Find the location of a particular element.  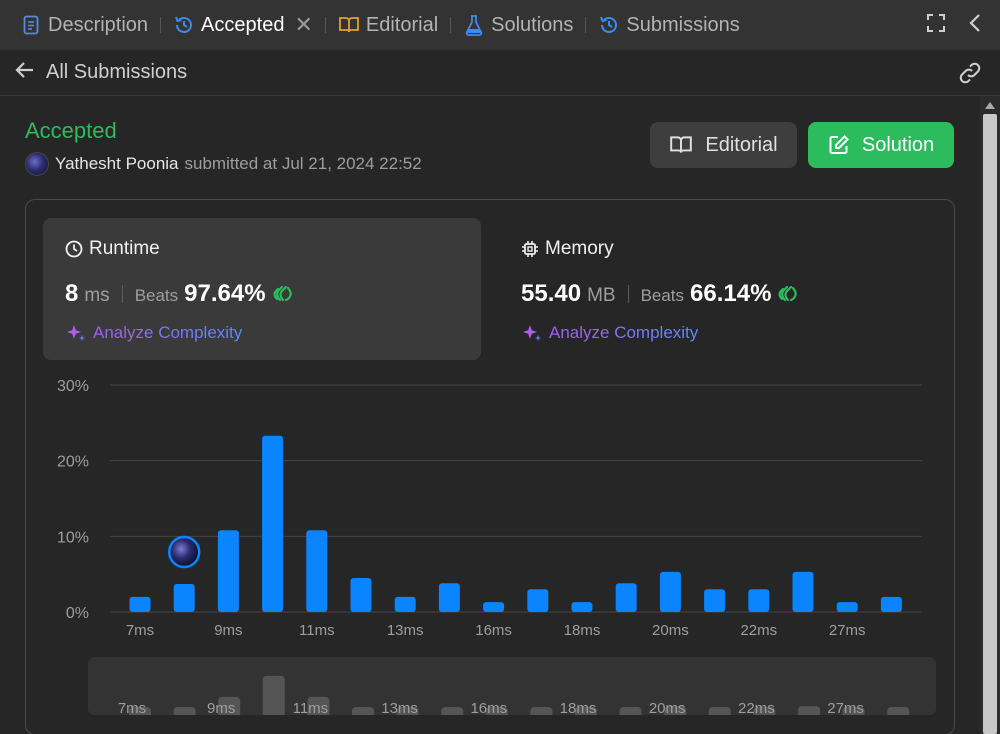

back-arrow-icon is located at coordinates (24, 72).